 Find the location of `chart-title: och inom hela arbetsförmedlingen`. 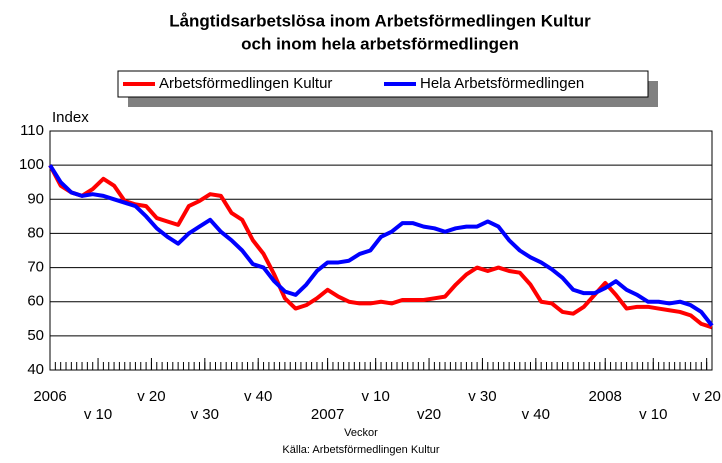

chart-title: och inom hela arbetsförmedlingen is located at coordinates (380, 43).